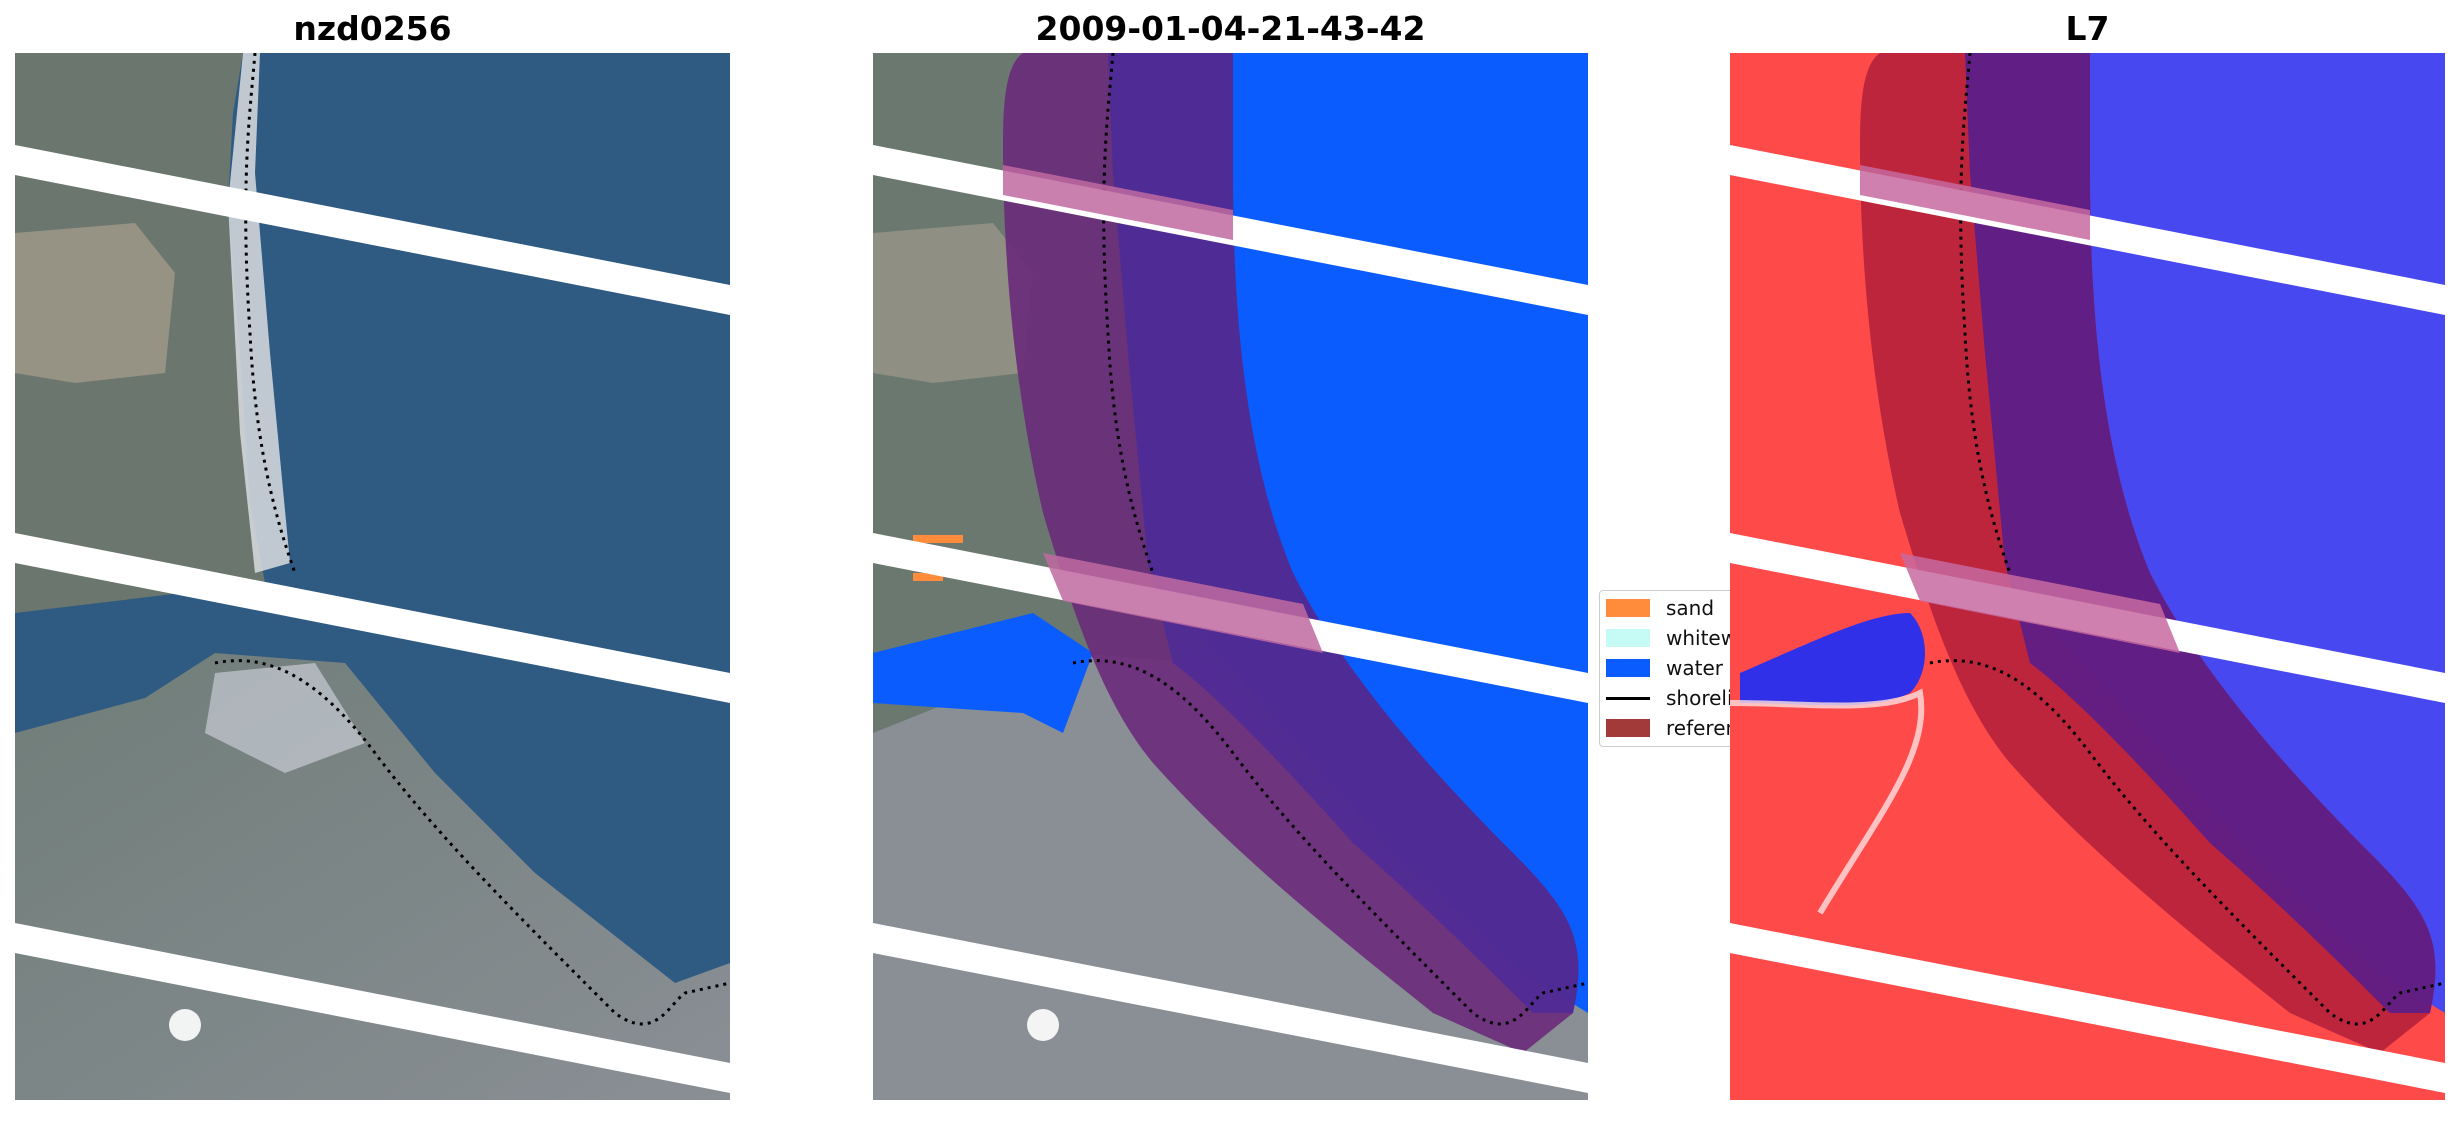 The height and width of the screenshot is (1122, 2460). I want to click on legend-item-reference: reference, so click(1669, 728).